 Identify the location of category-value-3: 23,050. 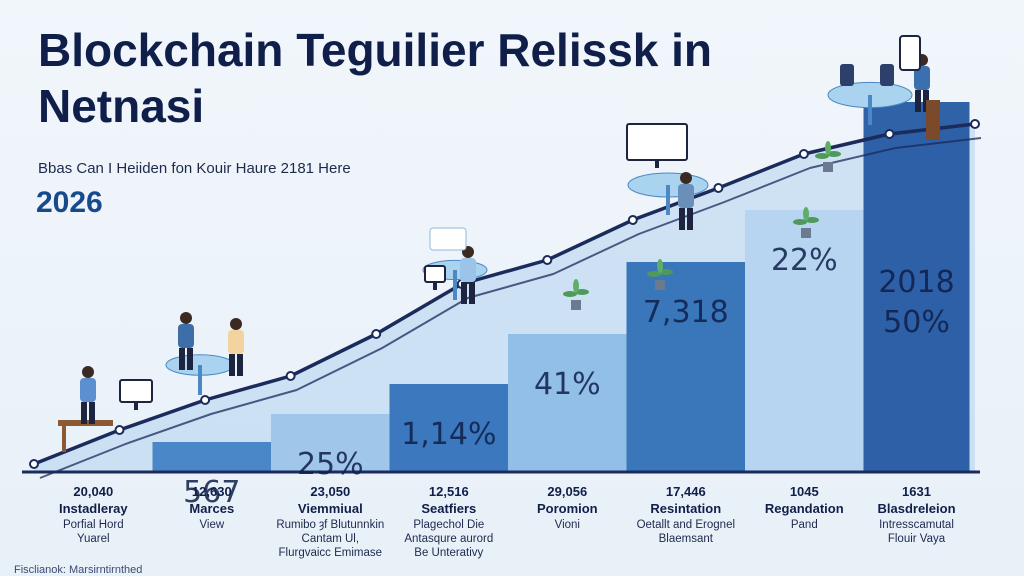
(330, 491).